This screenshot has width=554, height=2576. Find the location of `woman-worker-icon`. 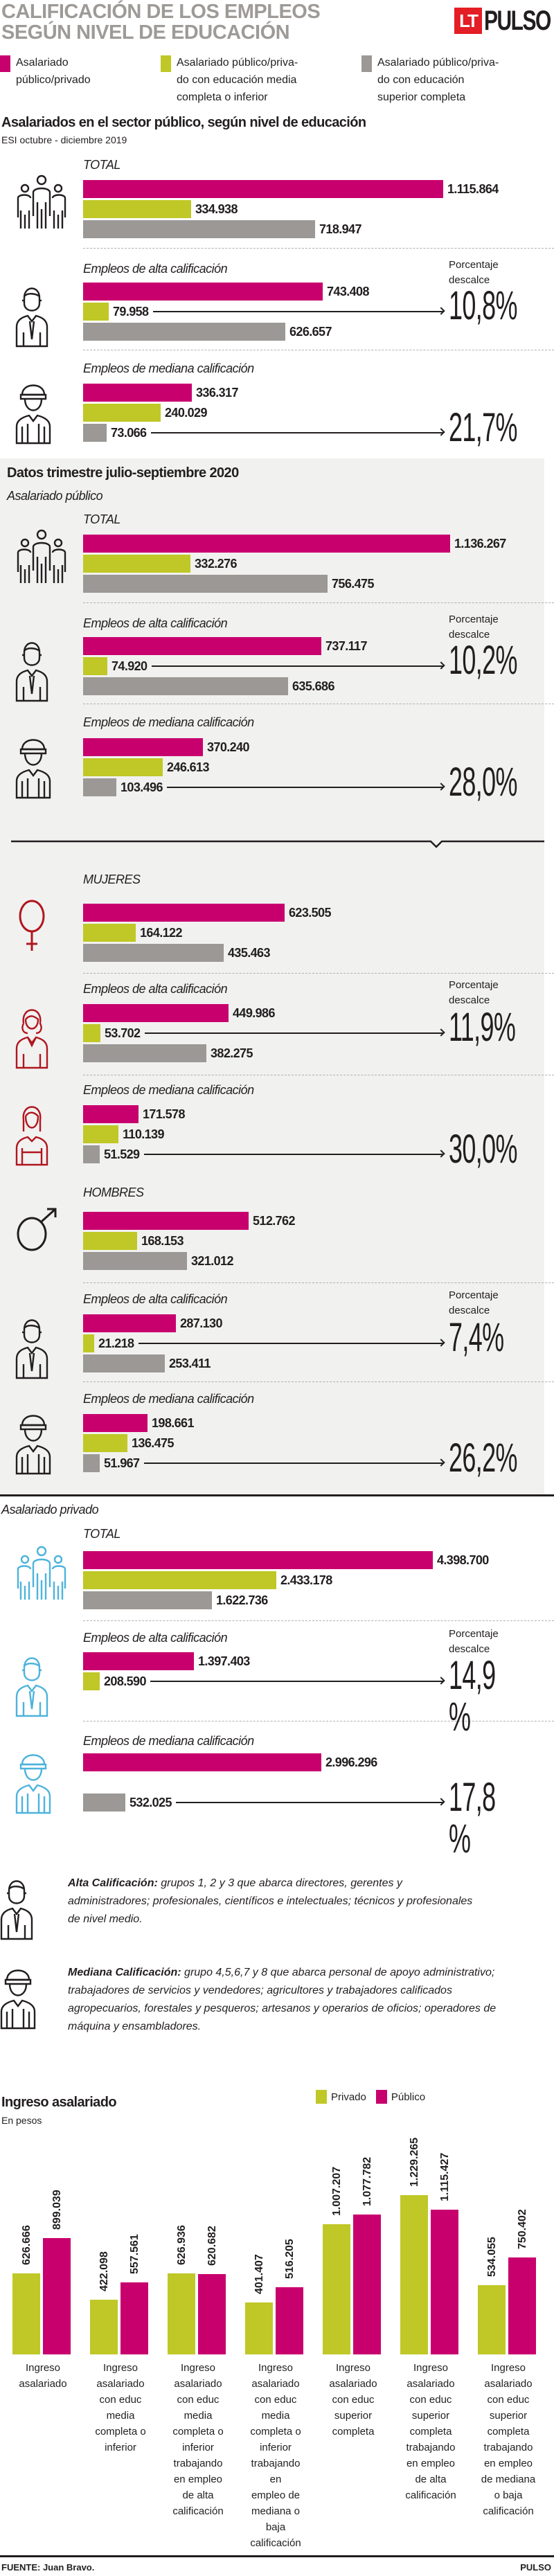

woman-worker-icon is located at coordinates (31, 1135).